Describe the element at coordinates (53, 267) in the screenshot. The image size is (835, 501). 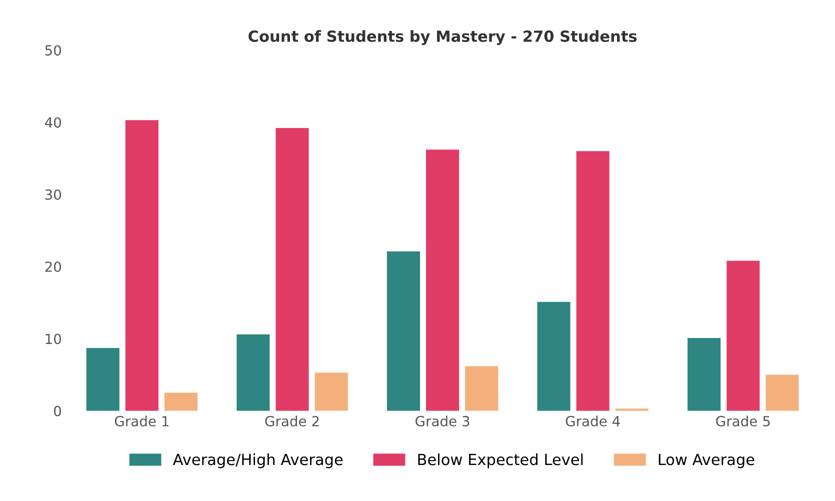
I see `y-tick-label: 20` at that location.